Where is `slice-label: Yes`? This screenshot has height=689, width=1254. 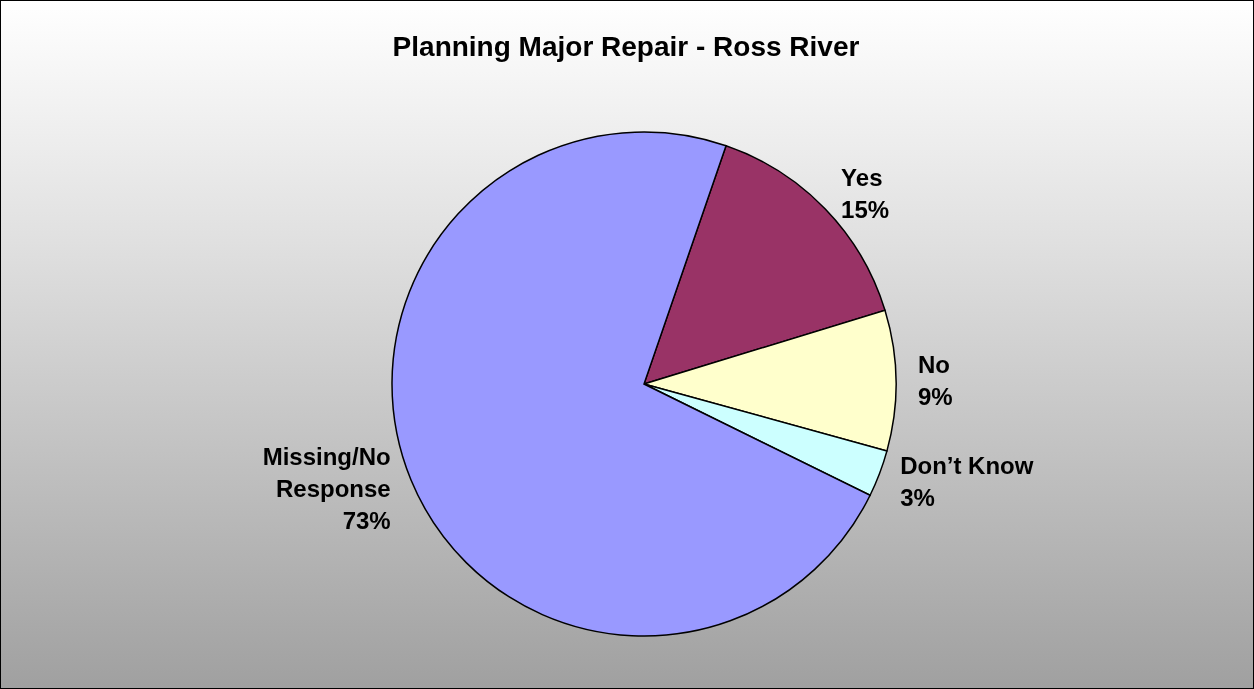
slice-label: Yes is located at coordinates (862, 178).